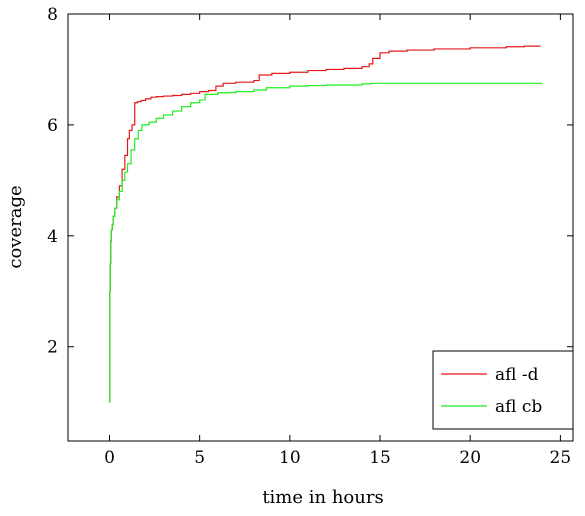 The width and height of the screenshot is (585, 516). I want to click on y-axis-label: coverage, so click(15, 226).